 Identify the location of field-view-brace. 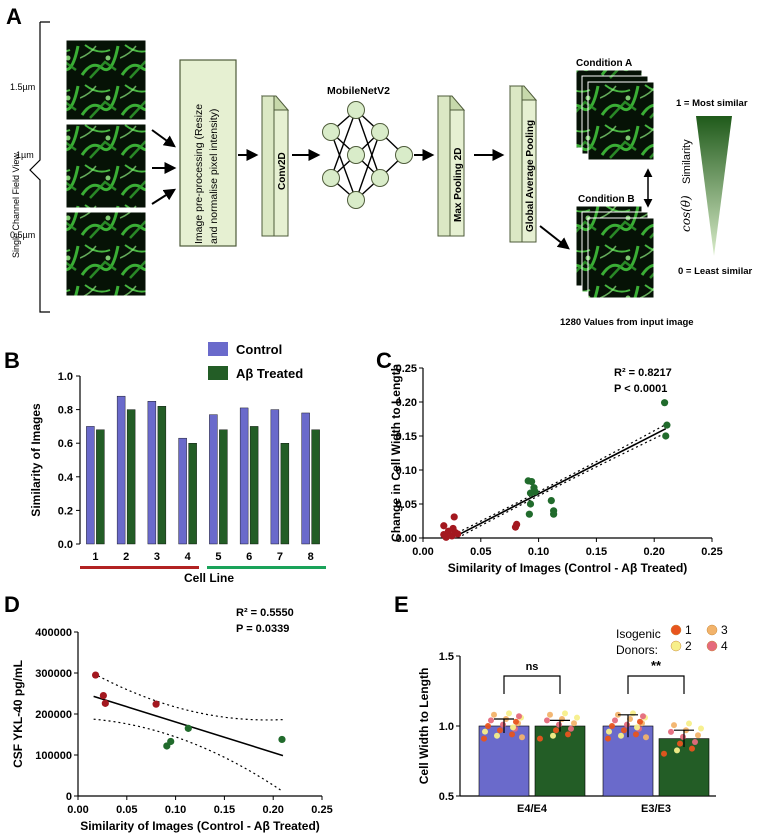
(39, 167).